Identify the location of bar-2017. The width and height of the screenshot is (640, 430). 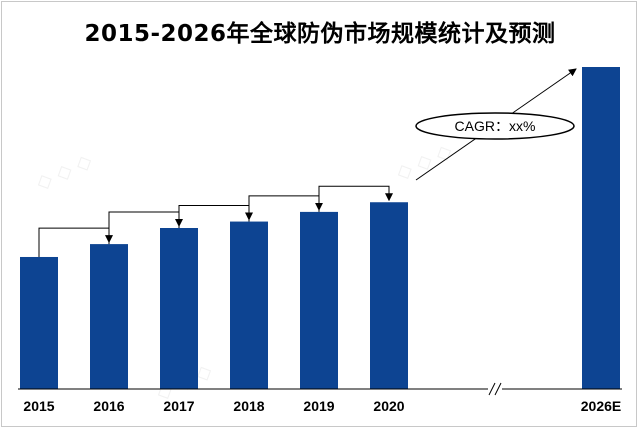
(179, 308).